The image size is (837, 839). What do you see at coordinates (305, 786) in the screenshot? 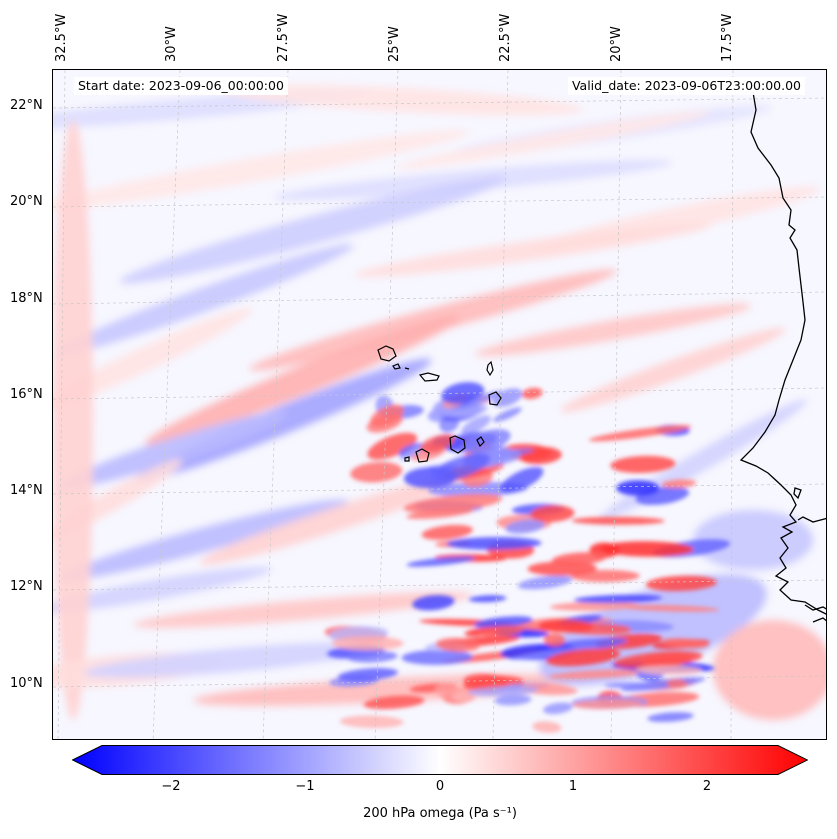
I see `colorbar-tick-neg1: −1` at bounding box center [305, 786].